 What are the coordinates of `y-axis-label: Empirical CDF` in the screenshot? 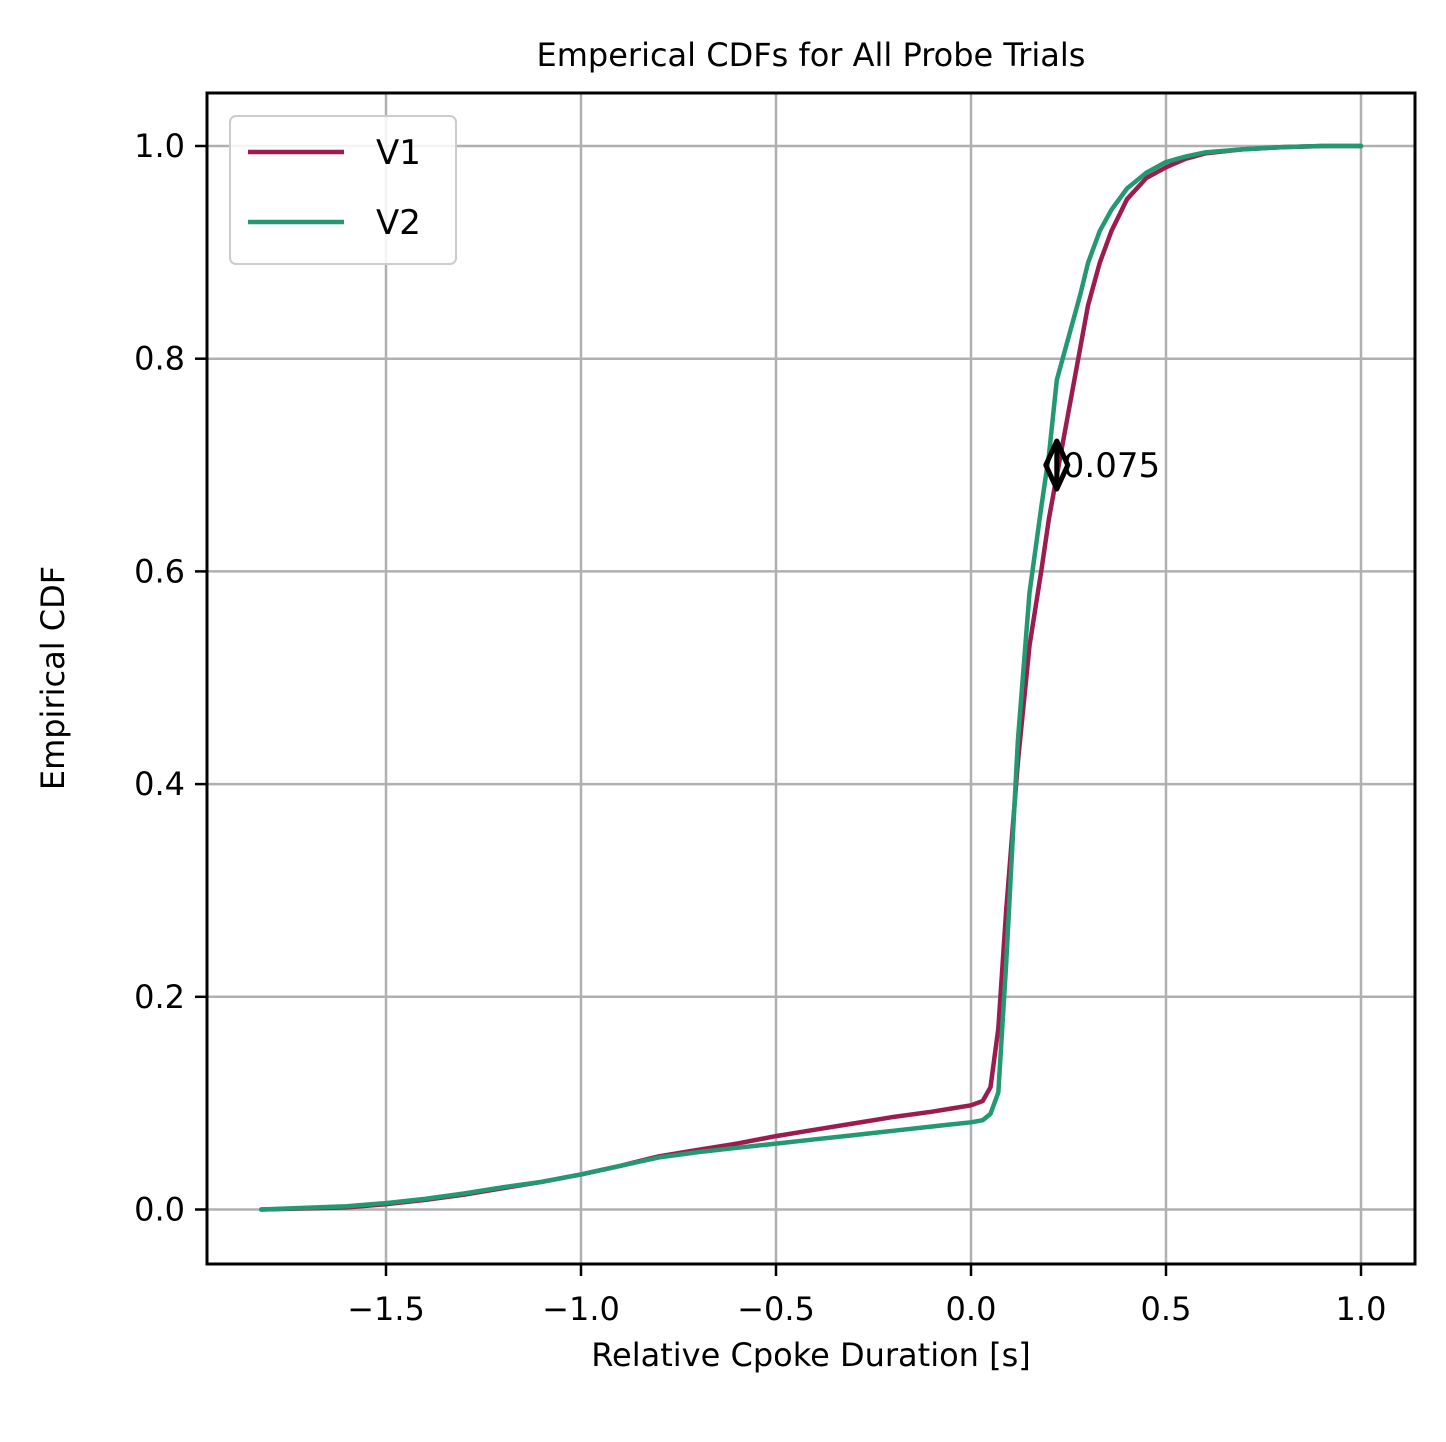 It's located at (53, 678).